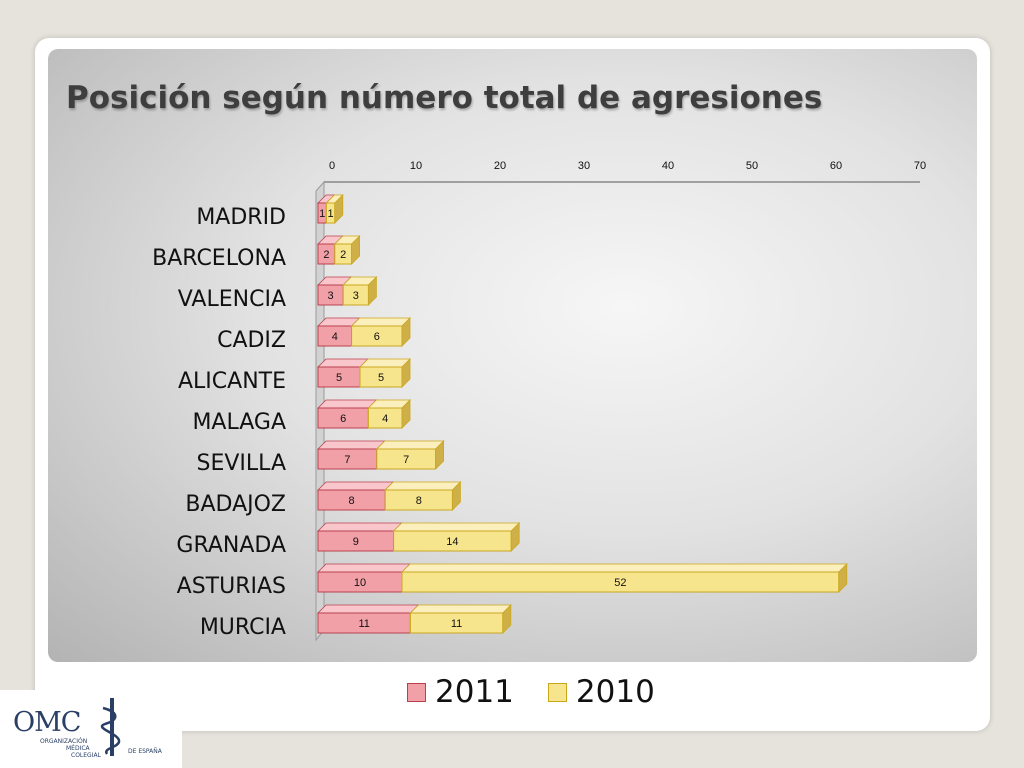  I want to click on x-tick-label: 10, so click(416, 166).